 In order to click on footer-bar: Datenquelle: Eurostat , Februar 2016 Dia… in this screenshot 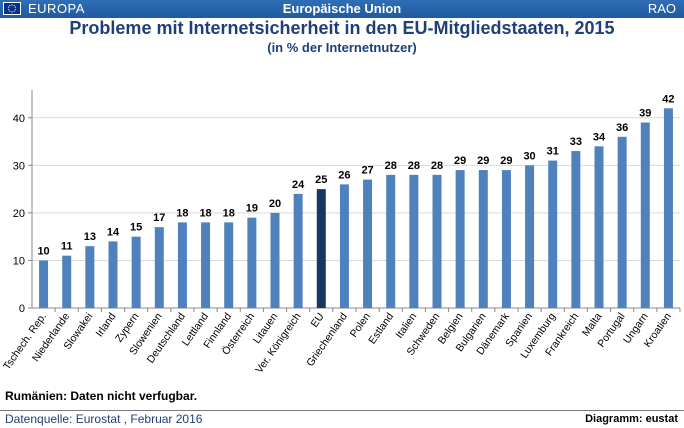, I will do `click(342, 419)`.